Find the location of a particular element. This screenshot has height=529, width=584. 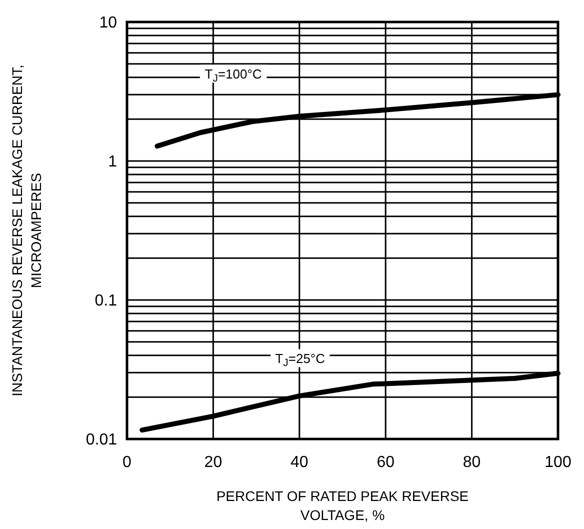

text: T$_{J}$=100°C is located at coordinates (233, 75).